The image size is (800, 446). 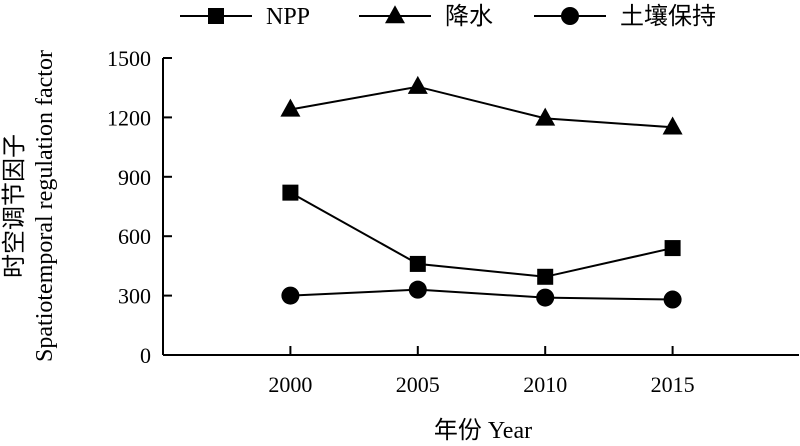 What do you see at coordinates (668, 16) in the screenshot?
I see `legend-label-2: 土壤保持` at bounding box center [668, 16].